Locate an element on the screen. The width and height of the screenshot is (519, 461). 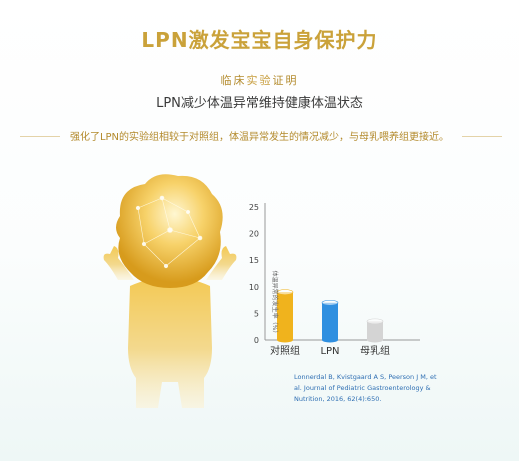
divider-left is located at coordinates (40, 136).